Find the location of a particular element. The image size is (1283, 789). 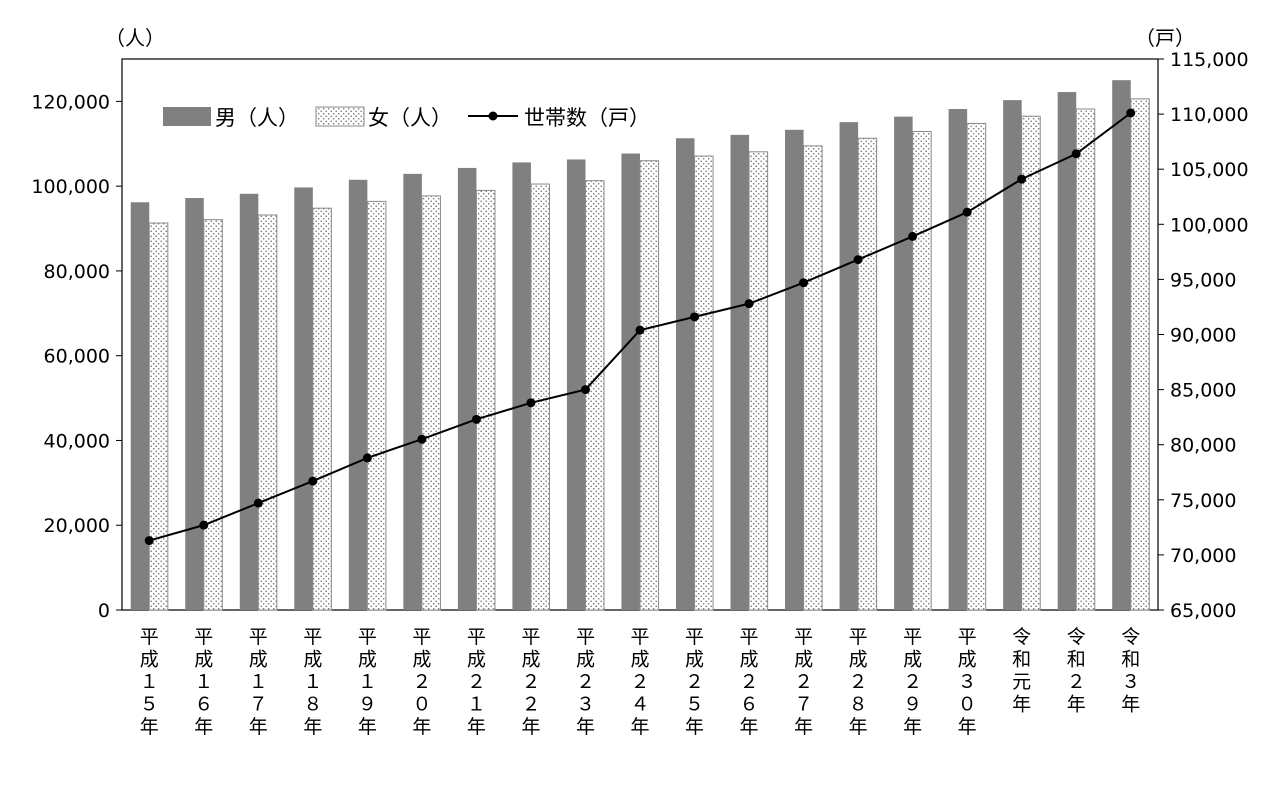

right-tick-label: 105,000 is located at coordinates (1209, 170).